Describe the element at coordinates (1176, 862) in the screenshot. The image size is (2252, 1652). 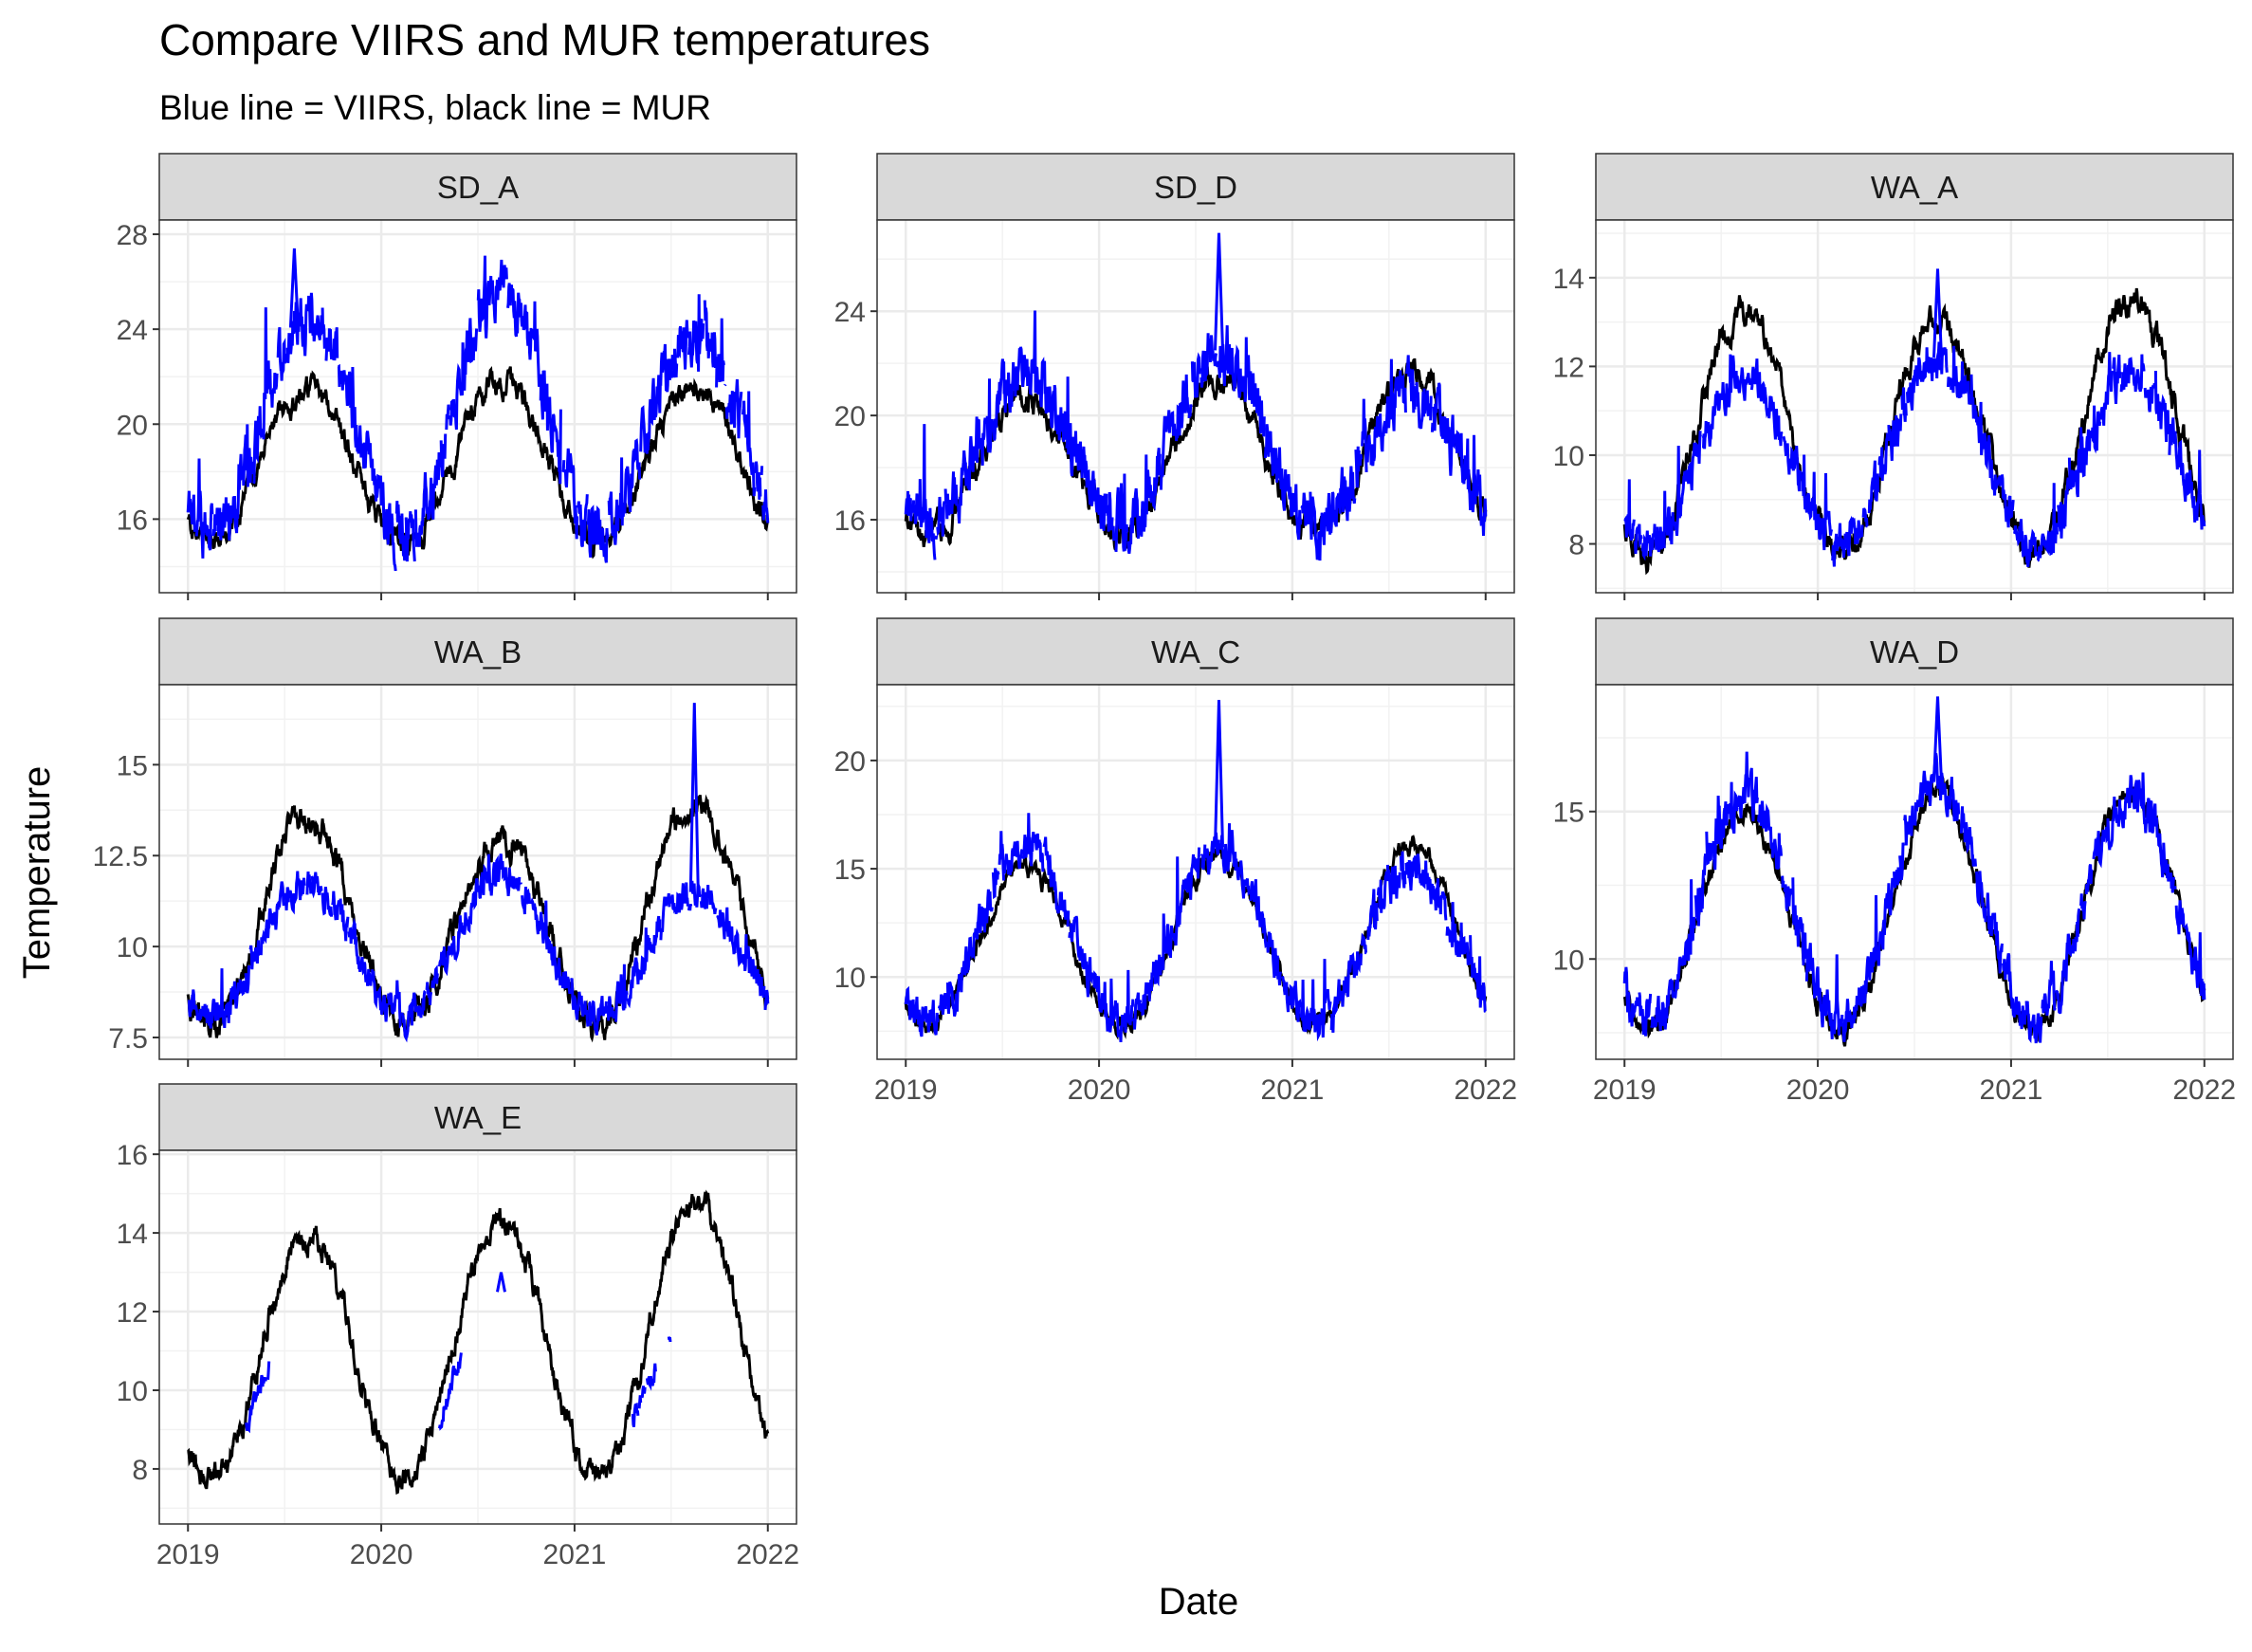
I see `panel-wa-c: WA_C 10 15 20 2019 2020 2021 2022` at that location.